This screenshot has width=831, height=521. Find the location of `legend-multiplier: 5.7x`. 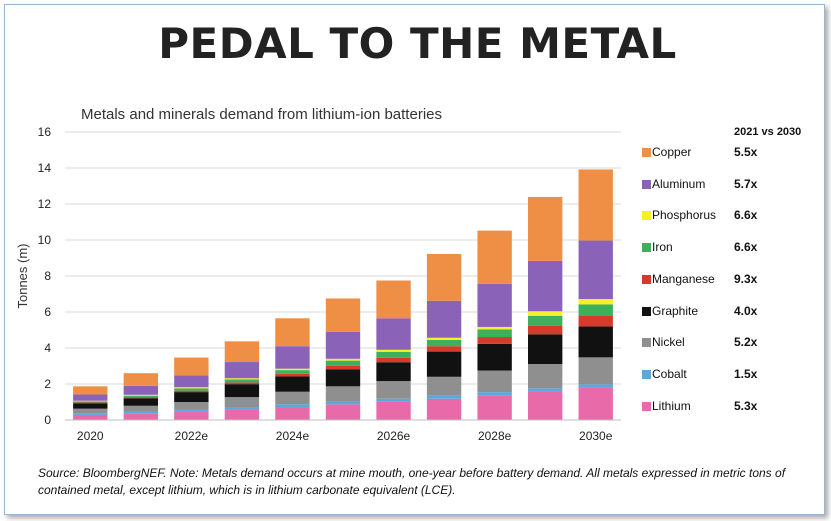

legend-multiplier: 5.7x is located at coordinates (746, 183).